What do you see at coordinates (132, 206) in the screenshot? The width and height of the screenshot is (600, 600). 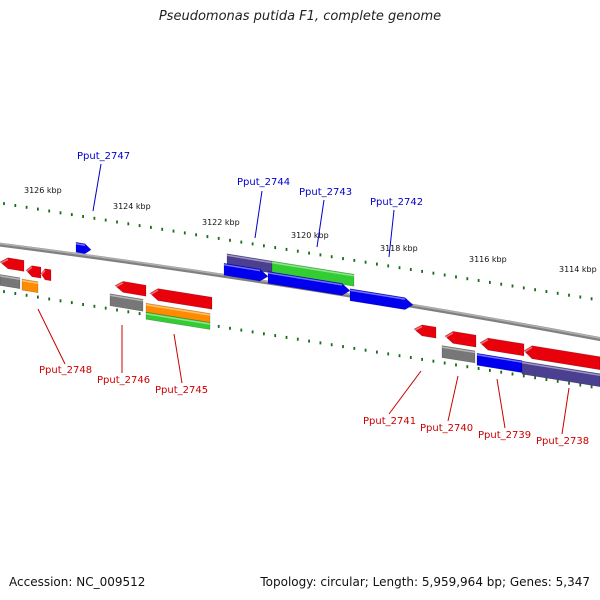 I see `scale-label: 3124 kbp` at bounding box center [132, 206].